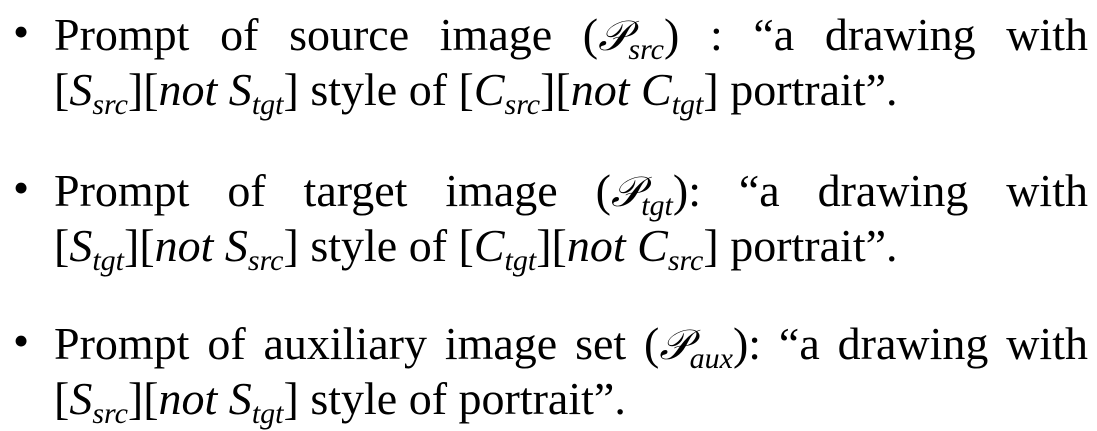 This screenshot has height=431, width=1097. I want to click on content-subscript: src, so click(522, 104).